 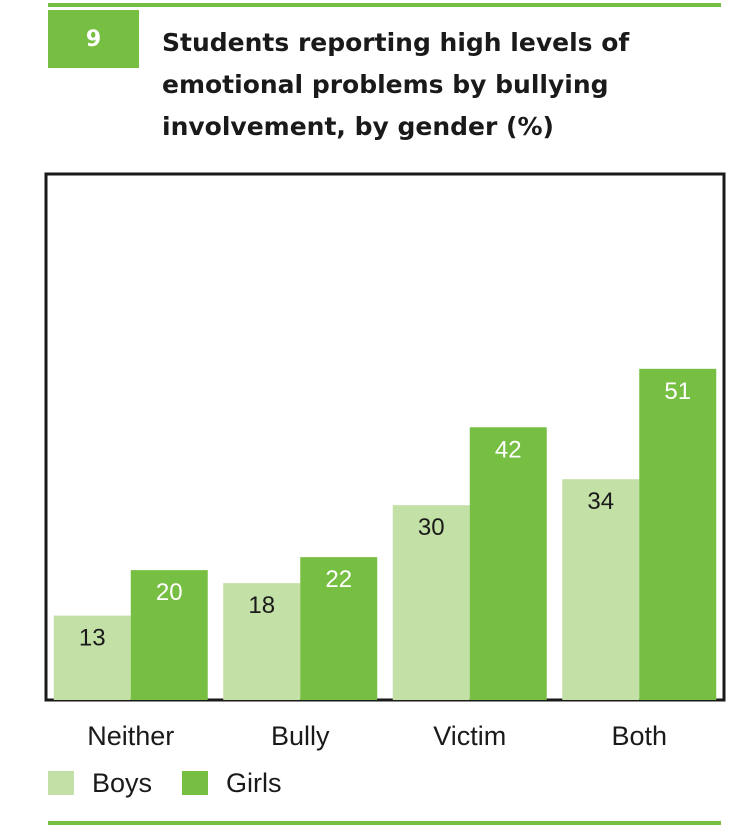 What do you see at coordinates (300, 736) in the screenshot?
I see `x-tick-label-bully: Bully` at bounding box center [300, 736].